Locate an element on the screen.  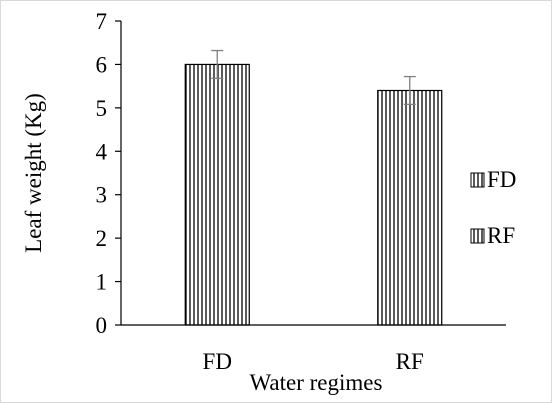
bar-rf is located at coordinates (410, 207).